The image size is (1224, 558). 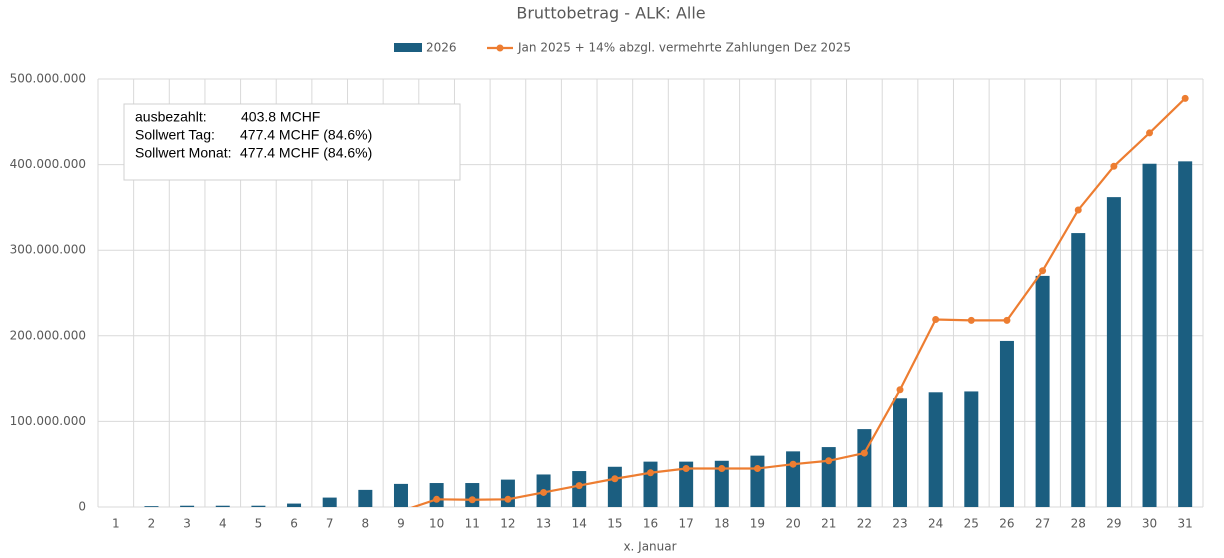 I want to click on x-tick-label: 1, so click(x=116, y=524).